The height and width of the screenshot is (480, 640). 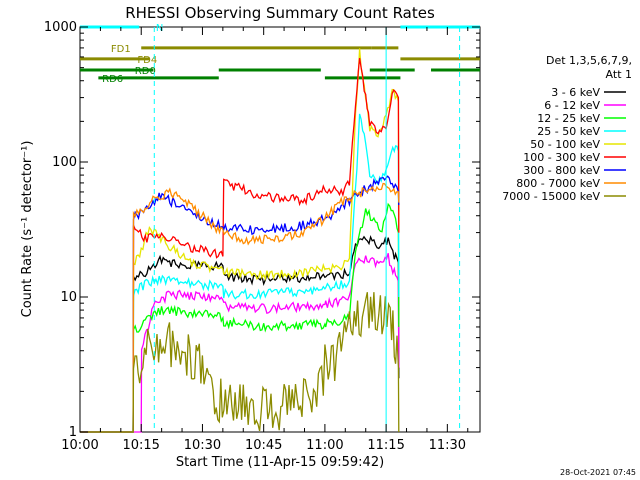 What do you see at coordinates (112, 79) in the screenshot?
I see `flag-label-rd6: RD6` at bounding box center [112, 79].